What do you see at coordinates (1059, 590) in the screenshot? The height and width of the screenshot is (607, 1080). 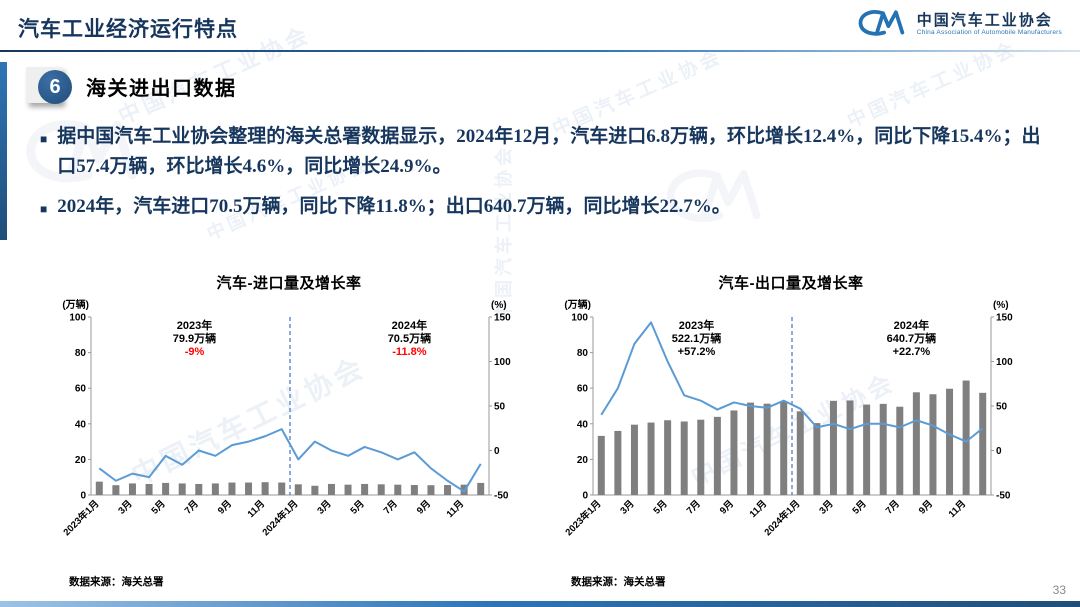 I see `page-number: 33` at bounding box center [1059, 590].